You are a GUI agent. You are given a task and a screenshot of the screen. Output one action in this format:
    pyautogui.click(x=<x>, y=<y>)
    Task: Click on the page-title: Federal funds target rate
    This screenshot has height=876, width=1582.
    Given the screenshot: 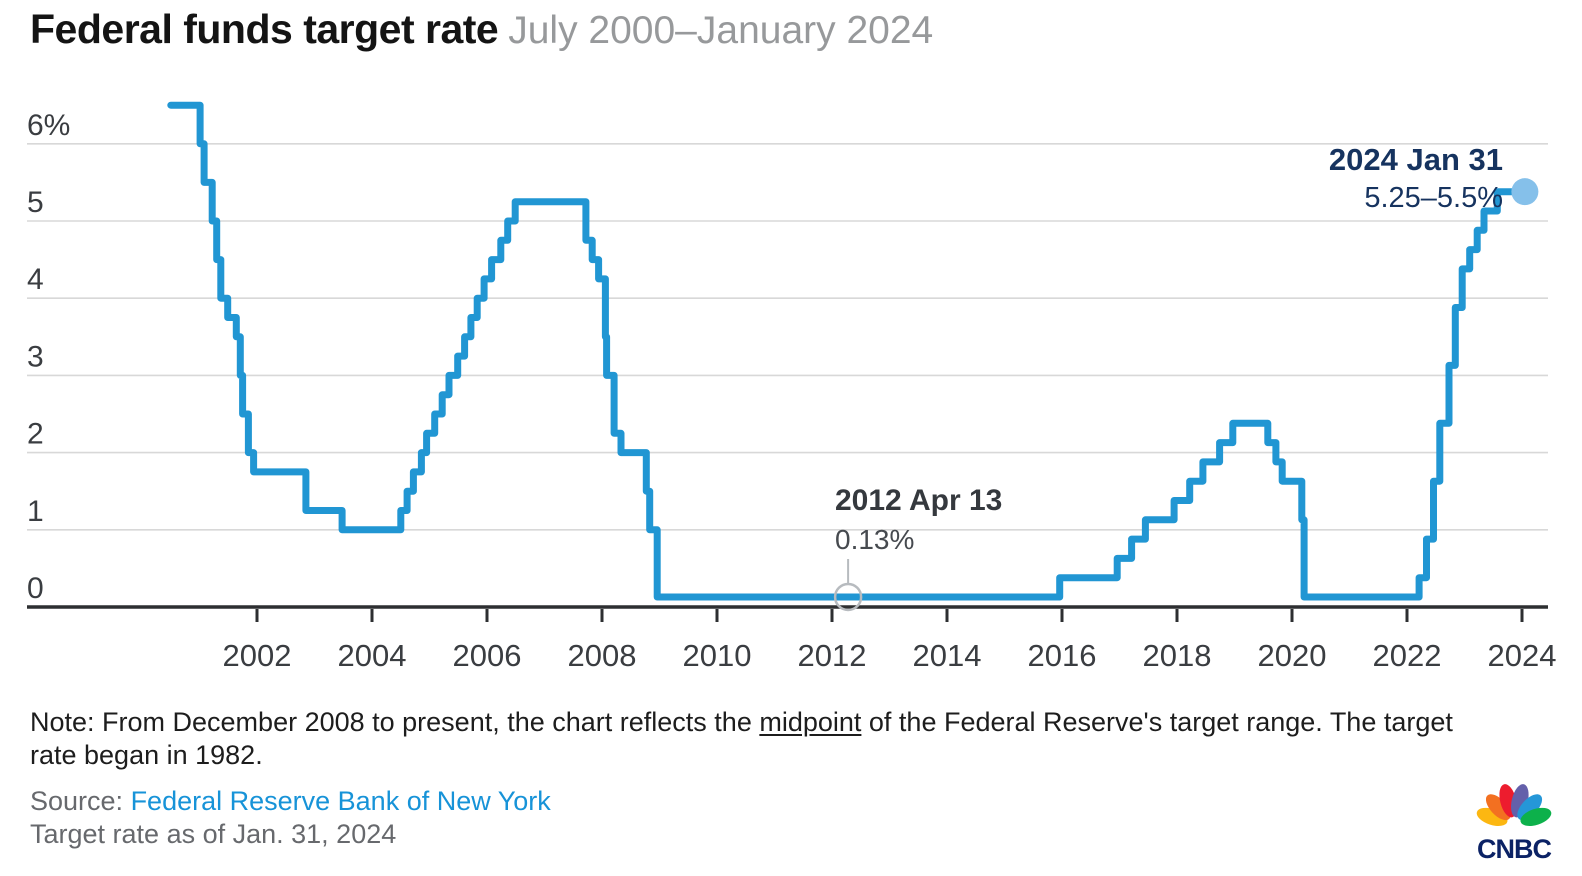 What is the action you would take?
    pyautogui.click(x=264, y=29)
    